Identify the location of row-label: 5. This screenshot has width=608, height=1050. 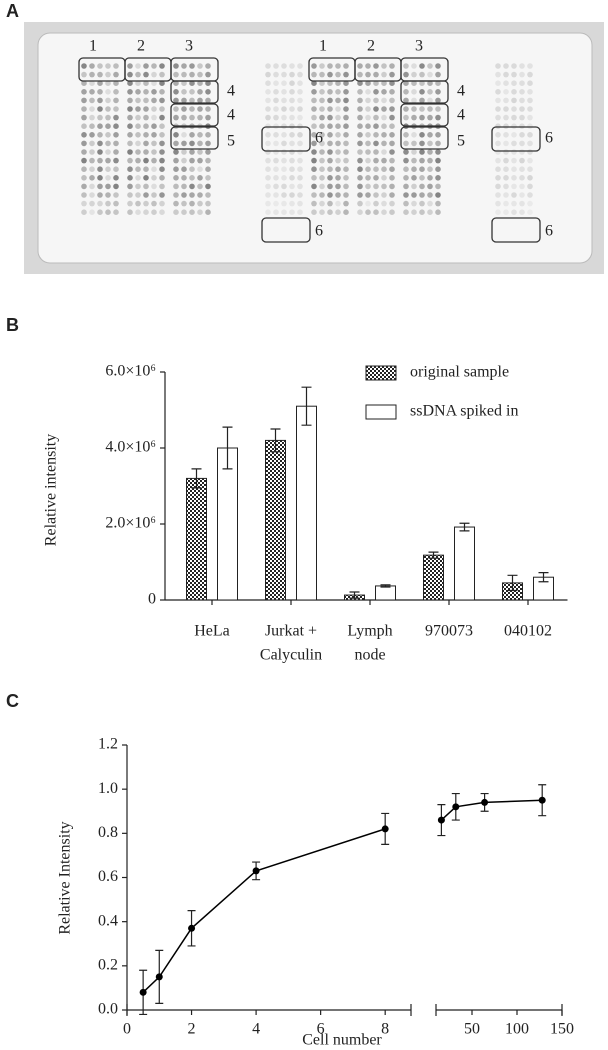
(461, 141).